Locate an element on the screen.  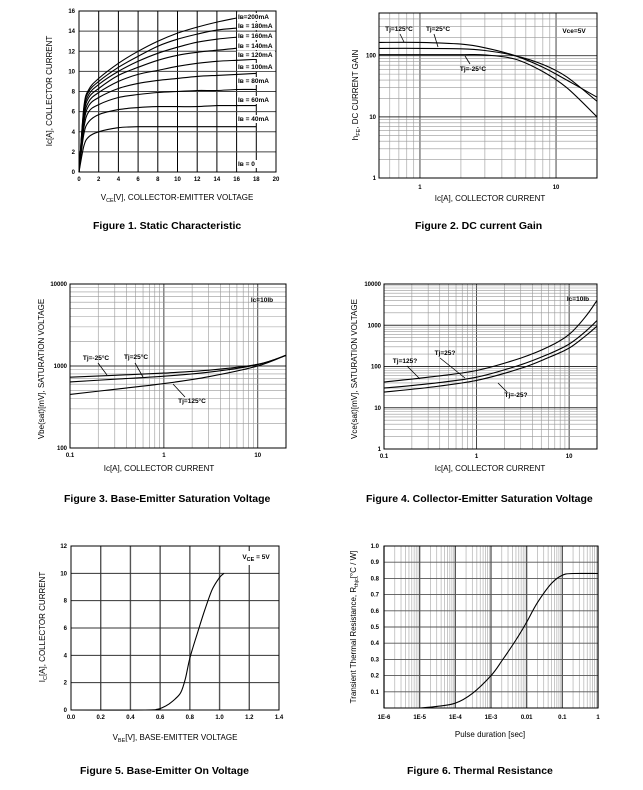
x-axis-label: Pulse duration [sec] is located at coordinates (490, 734).